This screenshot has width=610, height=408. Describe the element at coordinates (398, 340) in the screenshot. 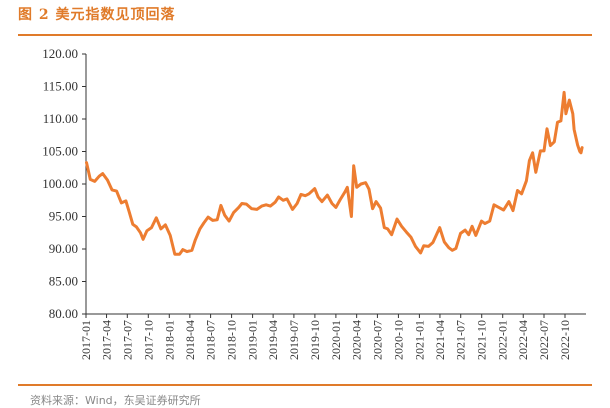

I see `x-tick-label: 2020-10` at that location.